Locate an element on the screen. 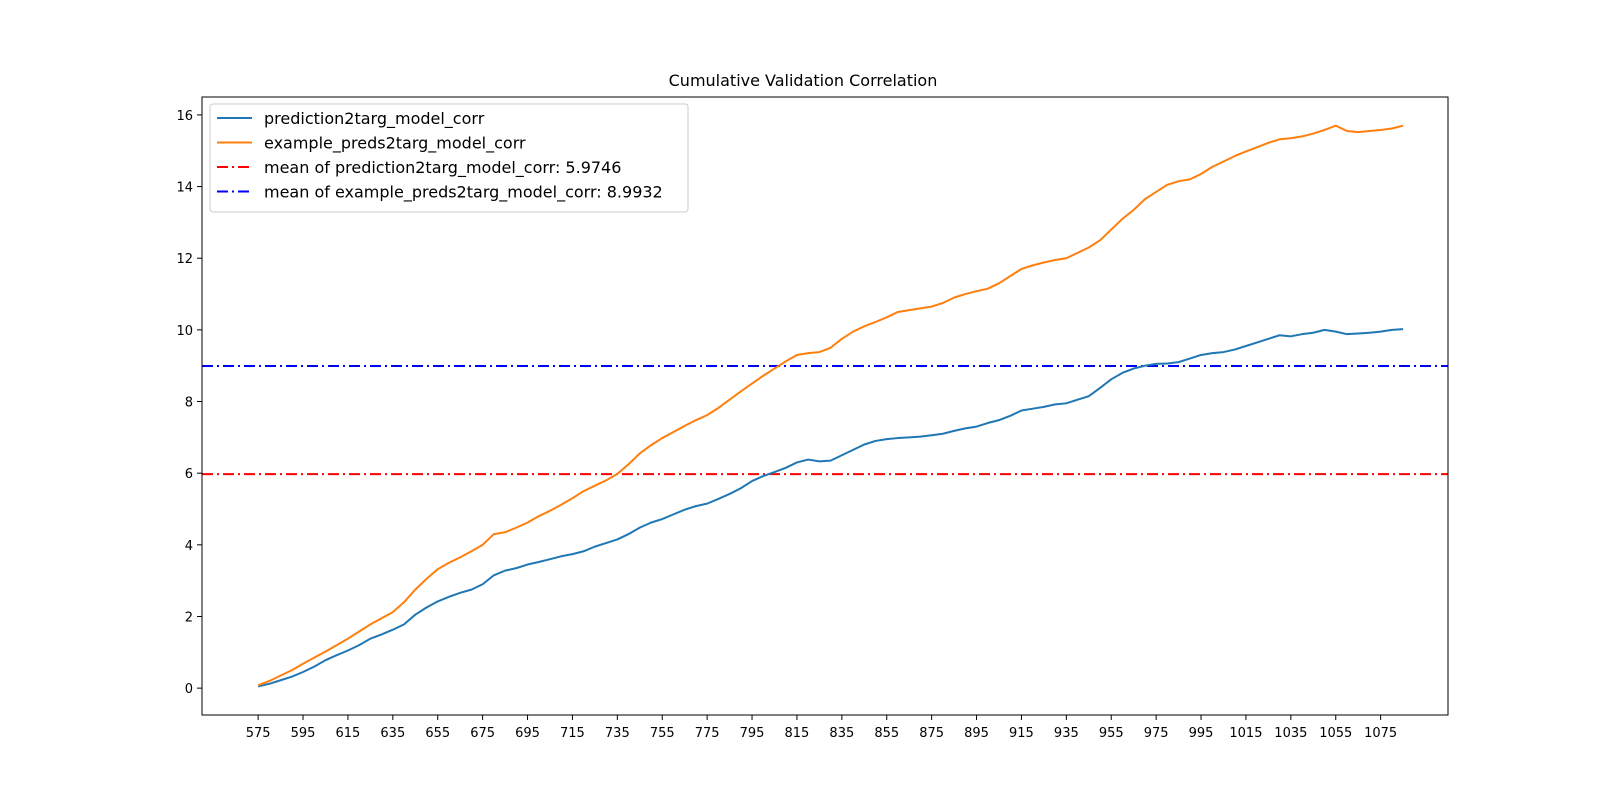  x-tick-label: 655 is located at coordinates (437, 733).